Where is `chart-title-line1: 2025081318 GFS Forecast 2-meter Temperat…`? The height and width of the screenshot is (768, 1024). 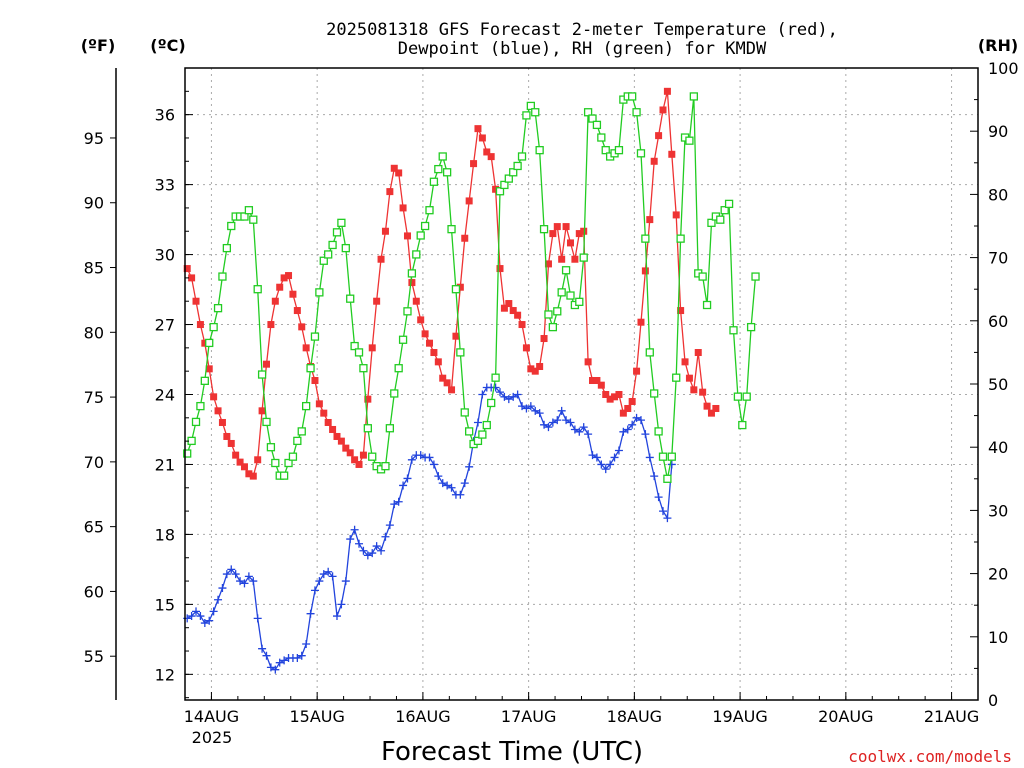
chart-title-line1: 2025081318 GFS Forecast 2-meter Temperat… is located at coordinates (582, 30).